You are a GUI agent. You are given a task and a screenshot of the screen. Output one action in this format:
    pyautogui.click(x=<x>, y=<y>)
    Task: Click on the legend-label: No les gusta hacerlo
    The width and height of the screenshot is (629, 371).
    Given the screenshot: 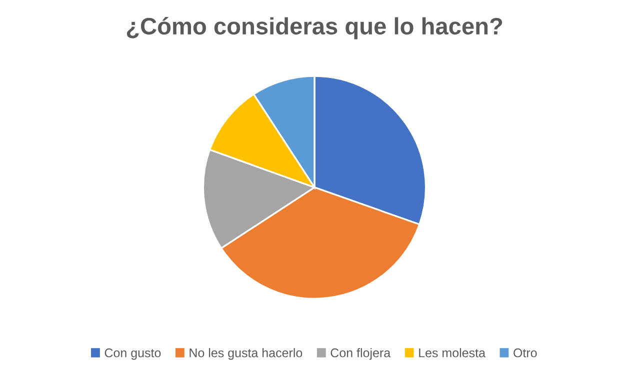 What is the action you would take?
    pyautogui.click(x=246, y=354)
    